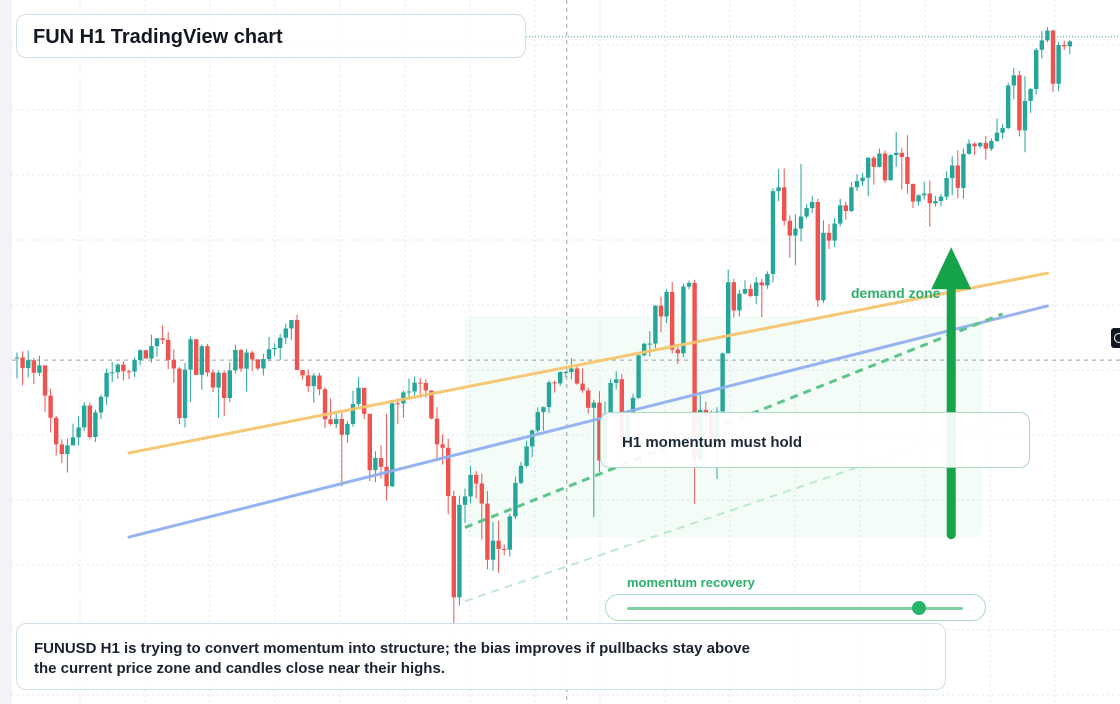 The height and width of the screenshot is (704, 1120). Describe the element at coordinates (1115, 338) in the screenshot. I see `settings-icon` at that location.